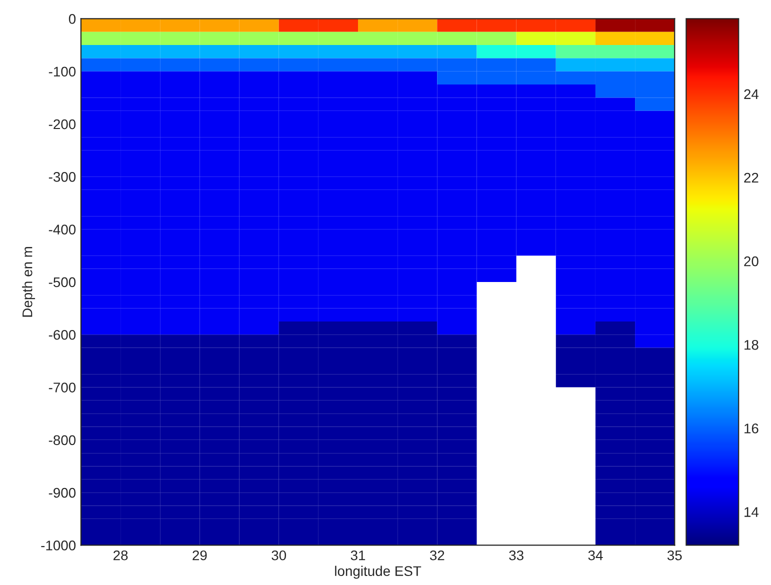  What do you see at coordinates (674, 555) in the screenshot?
I see `x-tick-label: 35` at bounding box center [674, 555].